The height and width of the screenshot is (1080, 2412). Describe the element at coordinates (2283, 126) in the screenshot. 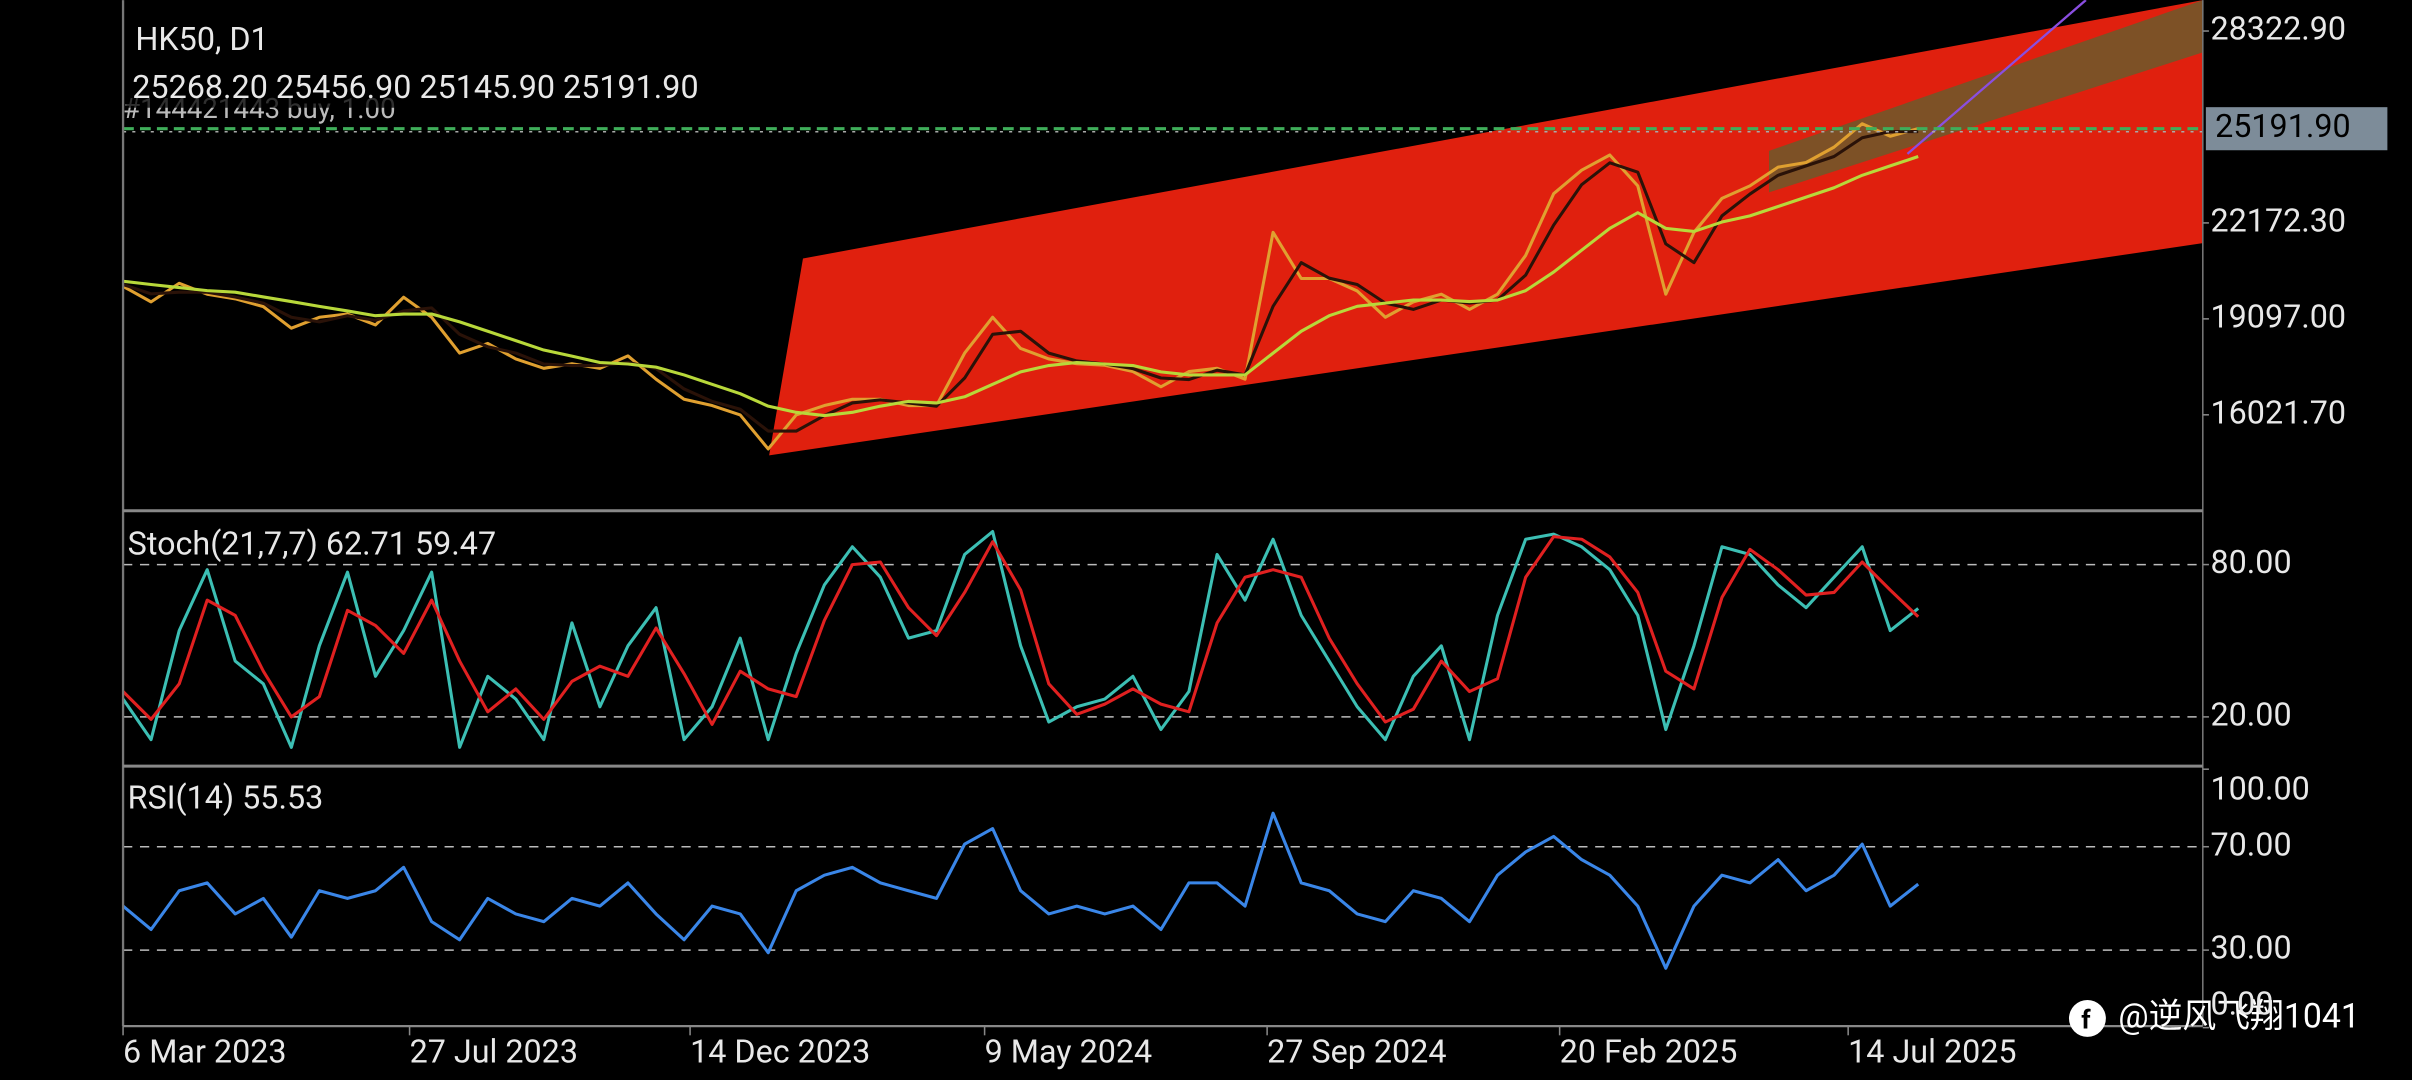

I see `price-tag-label: 25191.90` at that location.